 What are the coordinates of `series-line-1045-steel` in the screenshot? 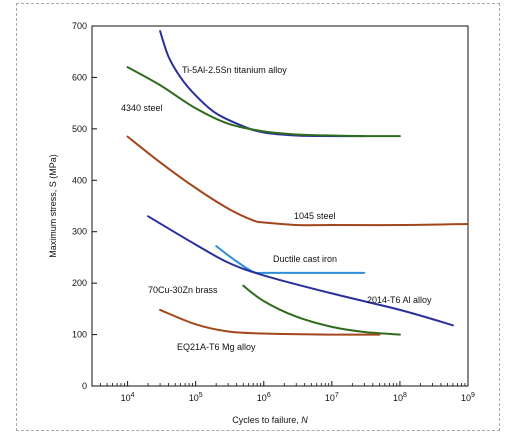 It's located at (297, 181).